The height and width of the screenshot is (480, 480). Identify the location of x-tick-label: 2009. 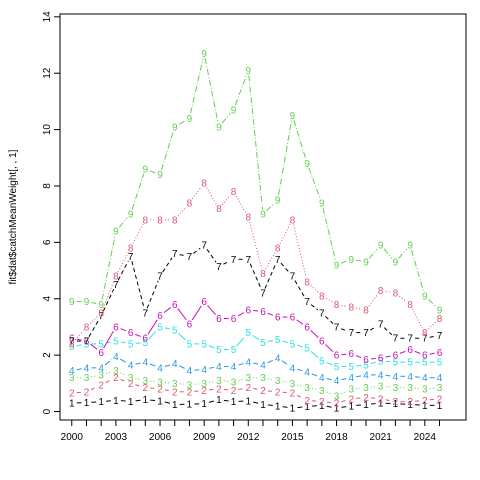
(204, 437).